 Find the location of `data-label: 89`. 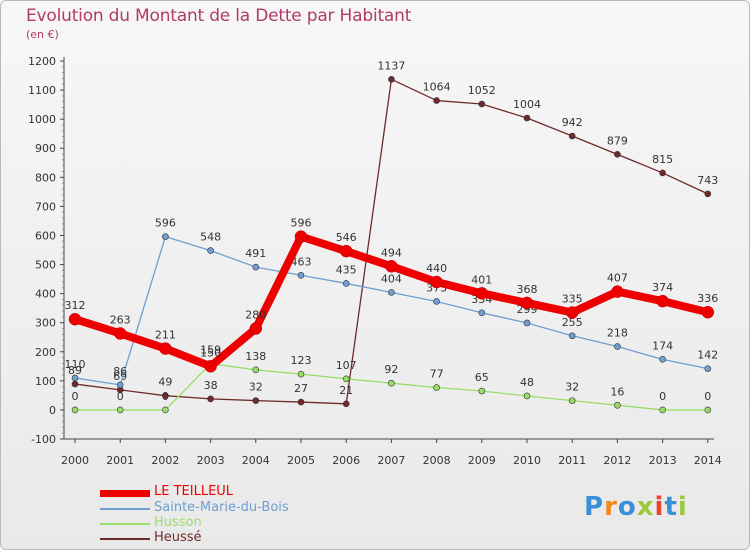

data-label: 89 is located at coordinates (75, 370).